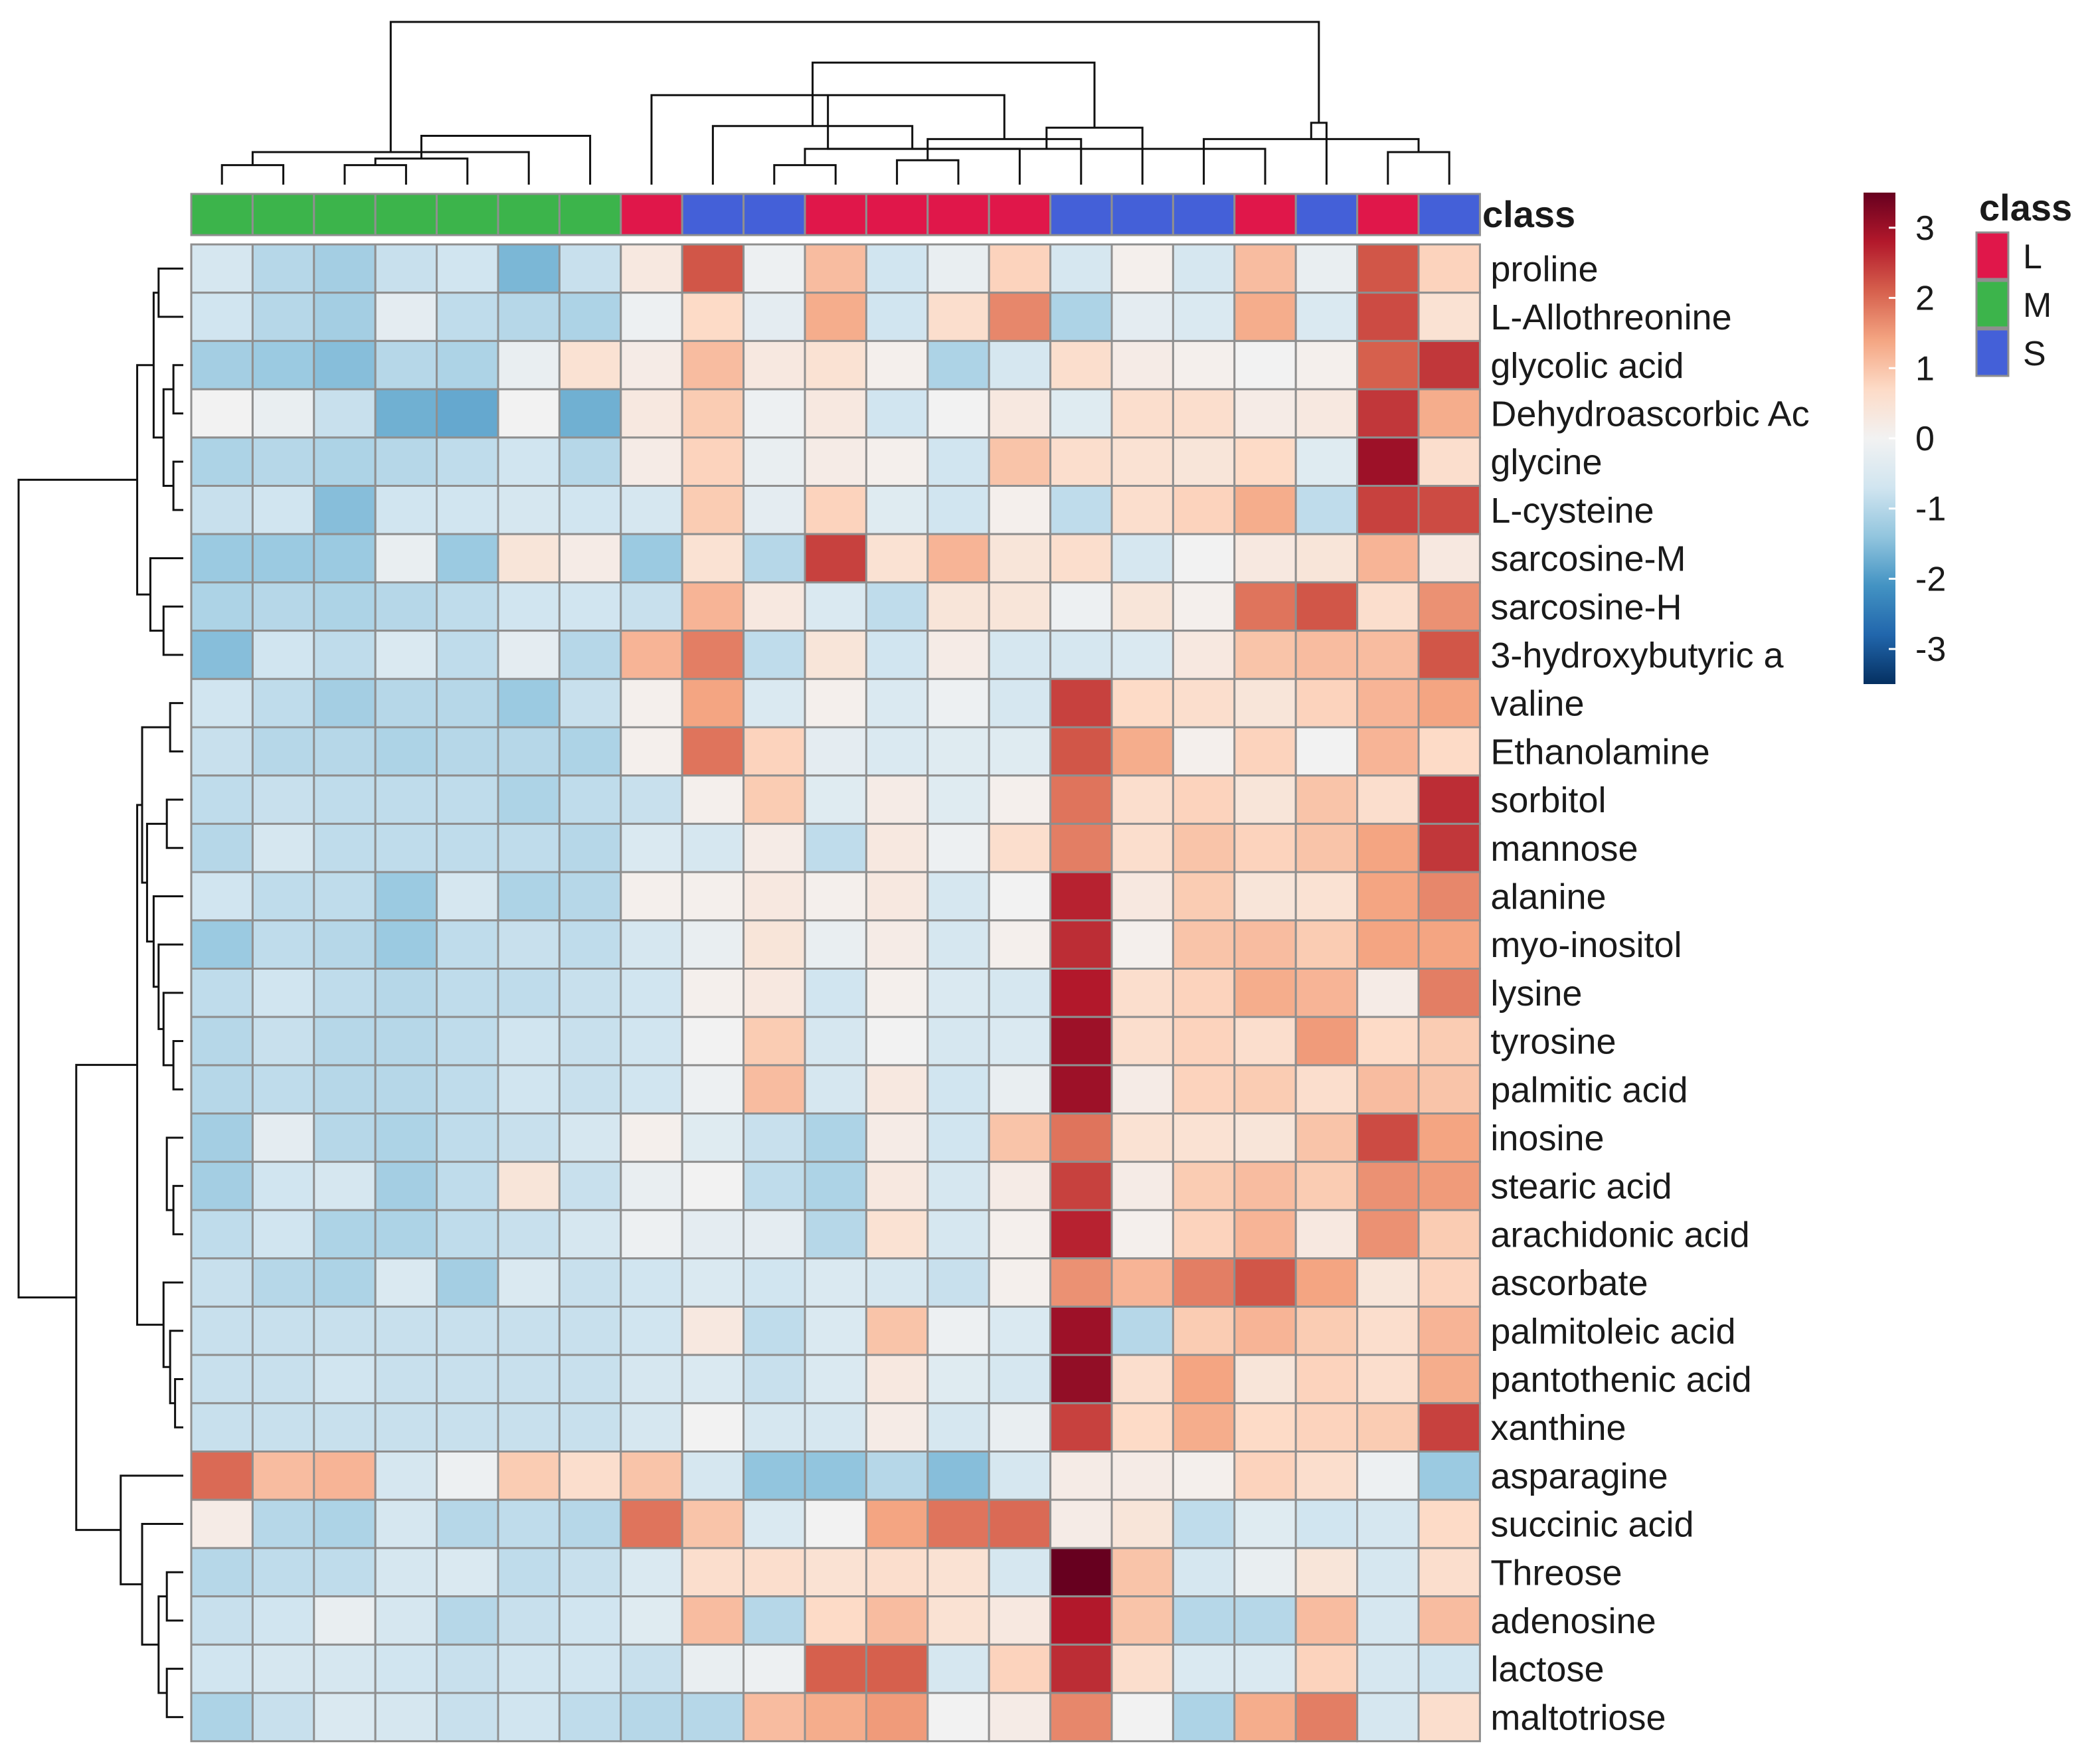  What do you see at coordinates (222, 215) in the screenshot?
I see `class-annotation-cell` at bounding box center [222, 215].